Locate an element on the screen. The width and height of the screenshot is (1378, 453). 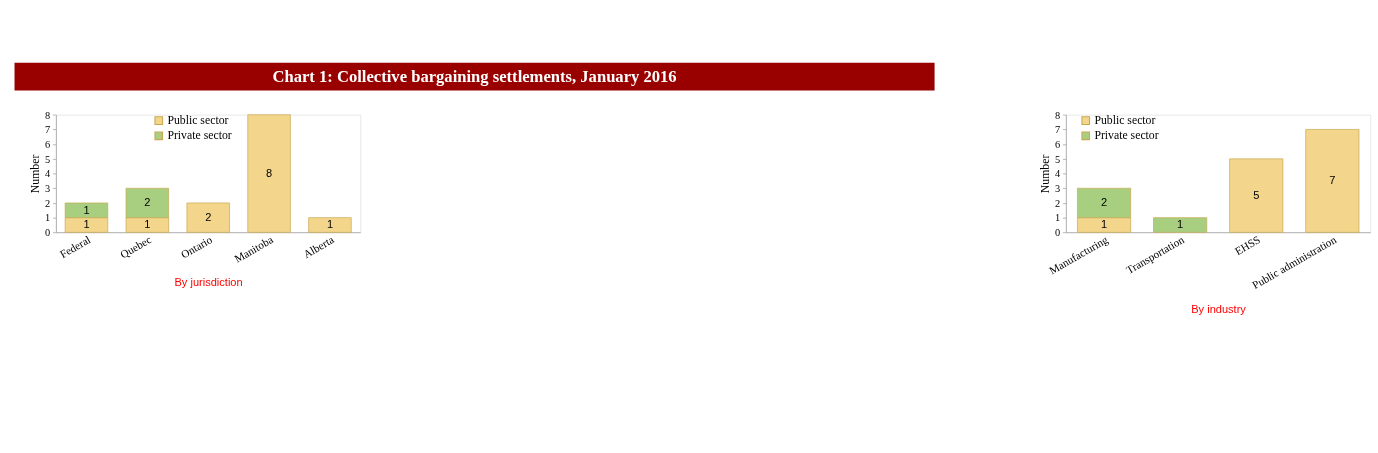
x-axis-title: By industry is located at coordinates (1219, 308).